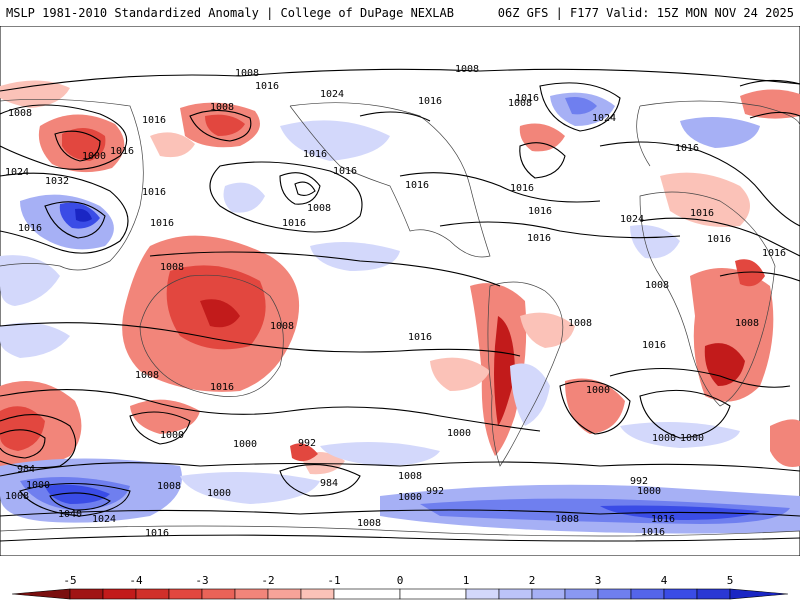 This screenshot has width=800, height=604. I want to click on colorbar-segment-neg35, so click(185, 594).